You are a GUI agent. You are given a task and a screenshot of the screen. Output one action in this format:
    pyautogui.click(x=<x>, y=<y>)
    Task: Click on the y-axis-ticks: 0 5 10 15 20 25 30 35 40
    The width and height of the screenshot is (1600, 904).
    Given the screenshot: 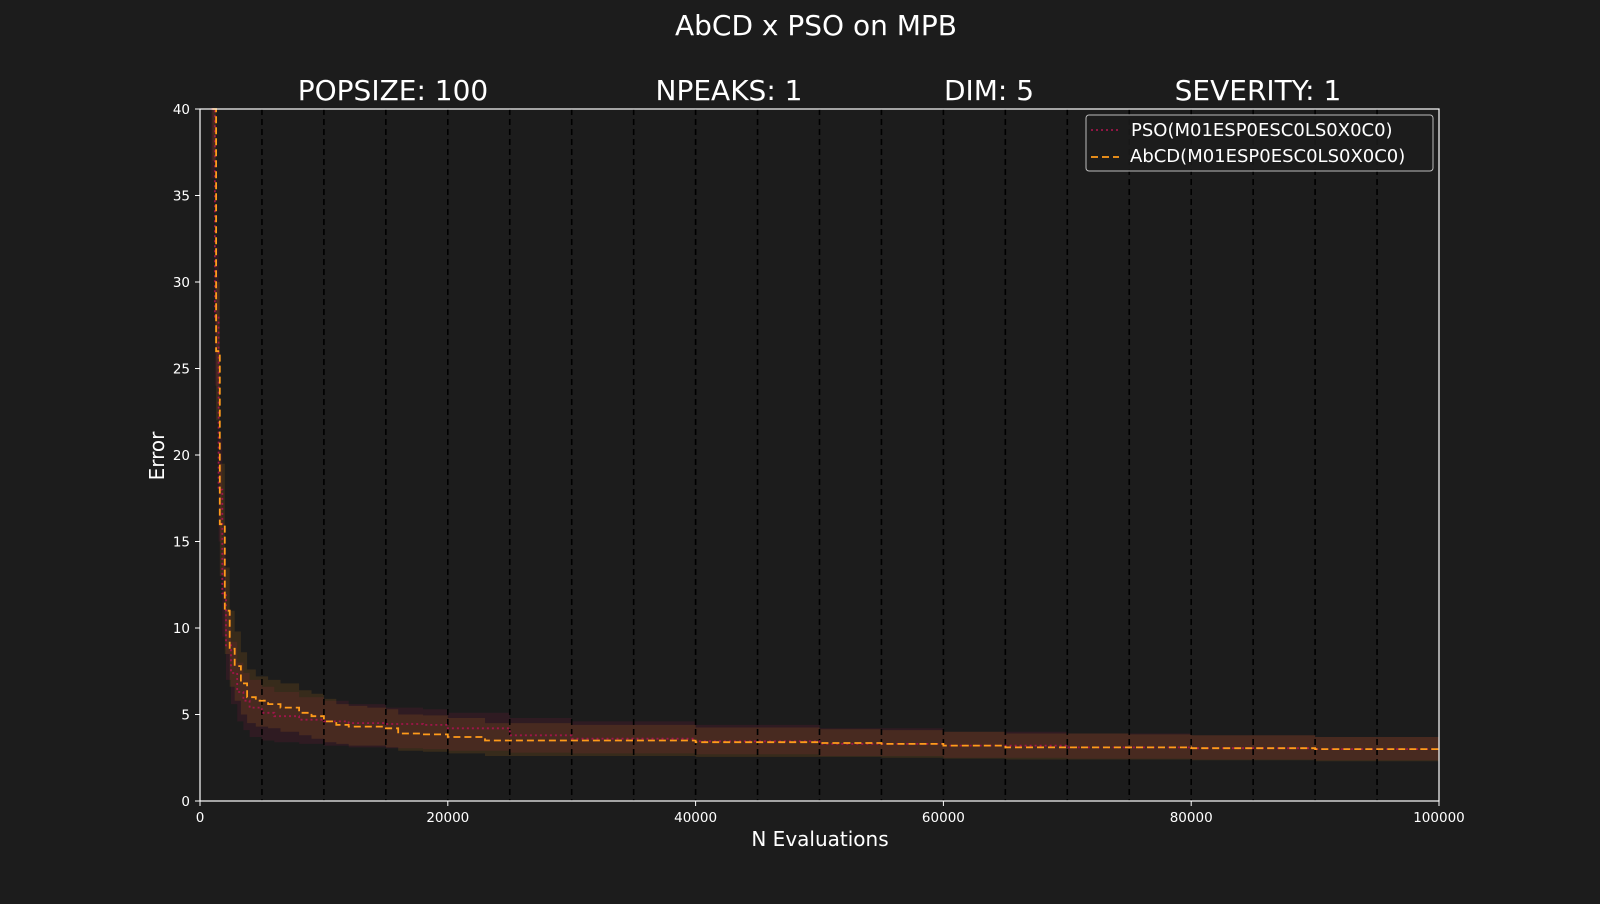 What is the action you would take?
    pyautogui.click(x=186, y=456)
    